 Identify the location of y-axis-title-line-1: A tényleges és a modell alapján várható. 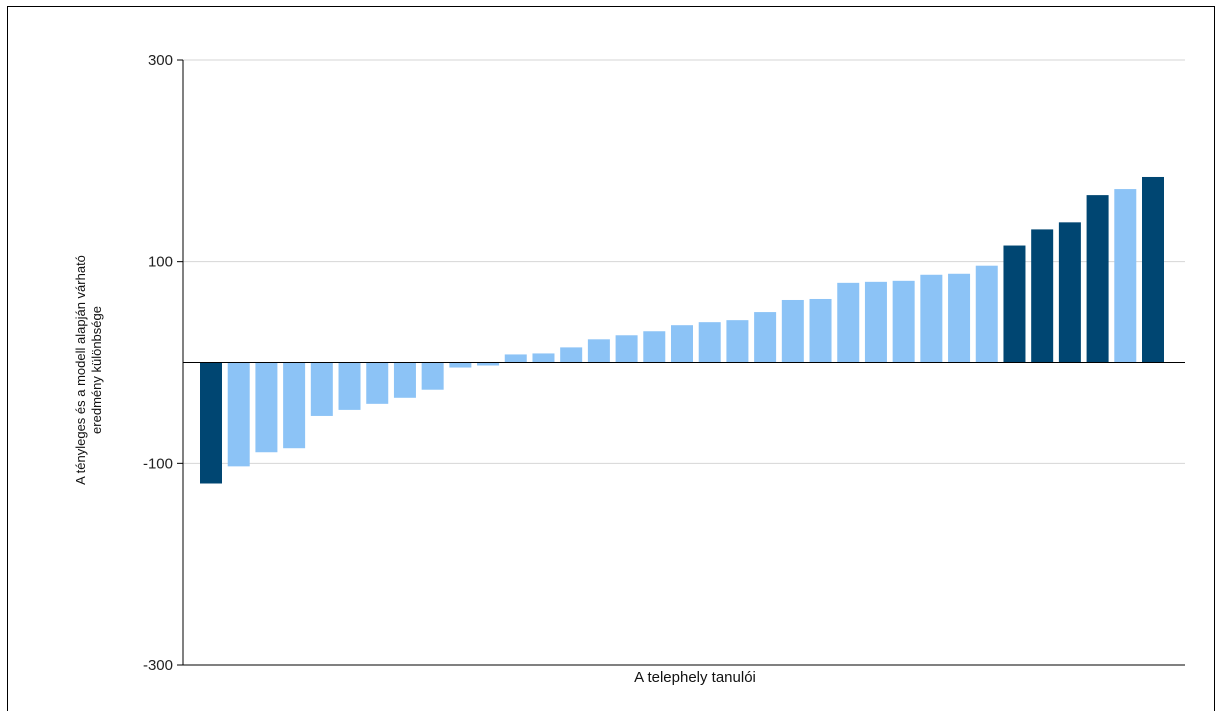
(80, 370).